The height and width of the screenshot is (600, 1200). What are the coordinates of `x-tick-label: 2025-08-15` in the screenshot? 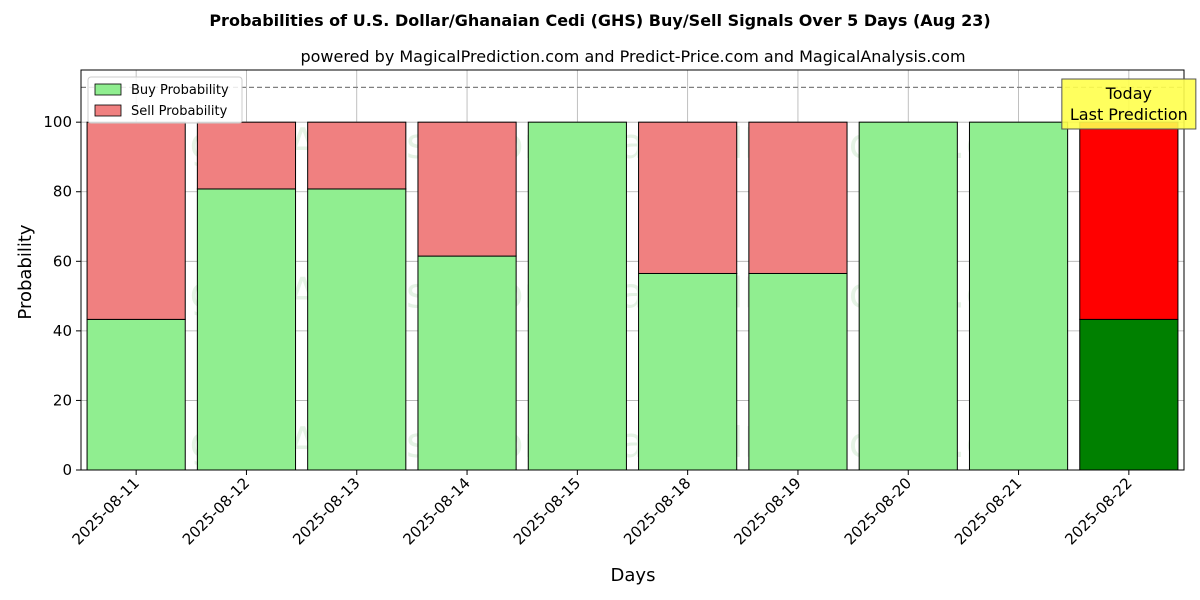 It's located at (547, 511).